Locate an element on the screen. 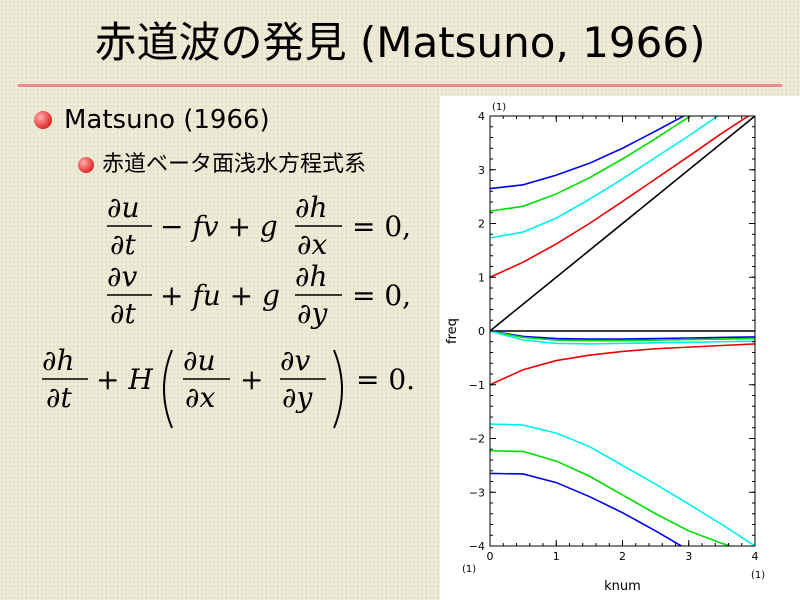 The width and height of the screenshot is (800, 600). y-tick-label: −4 is located at coordinates (477, 546).